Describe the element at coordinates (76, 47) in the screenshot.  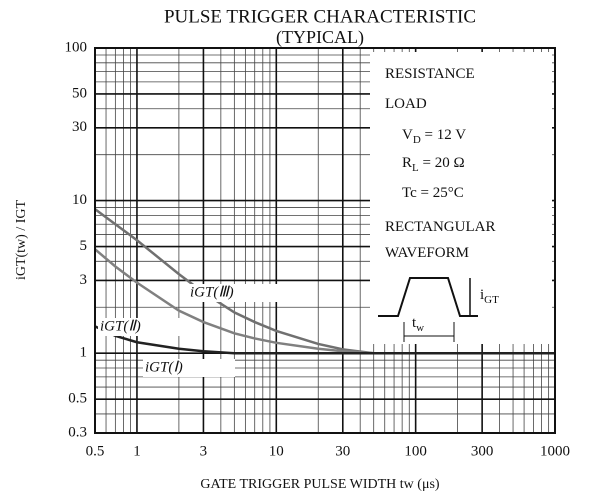
I see `y-tick-label: 100` at that location.